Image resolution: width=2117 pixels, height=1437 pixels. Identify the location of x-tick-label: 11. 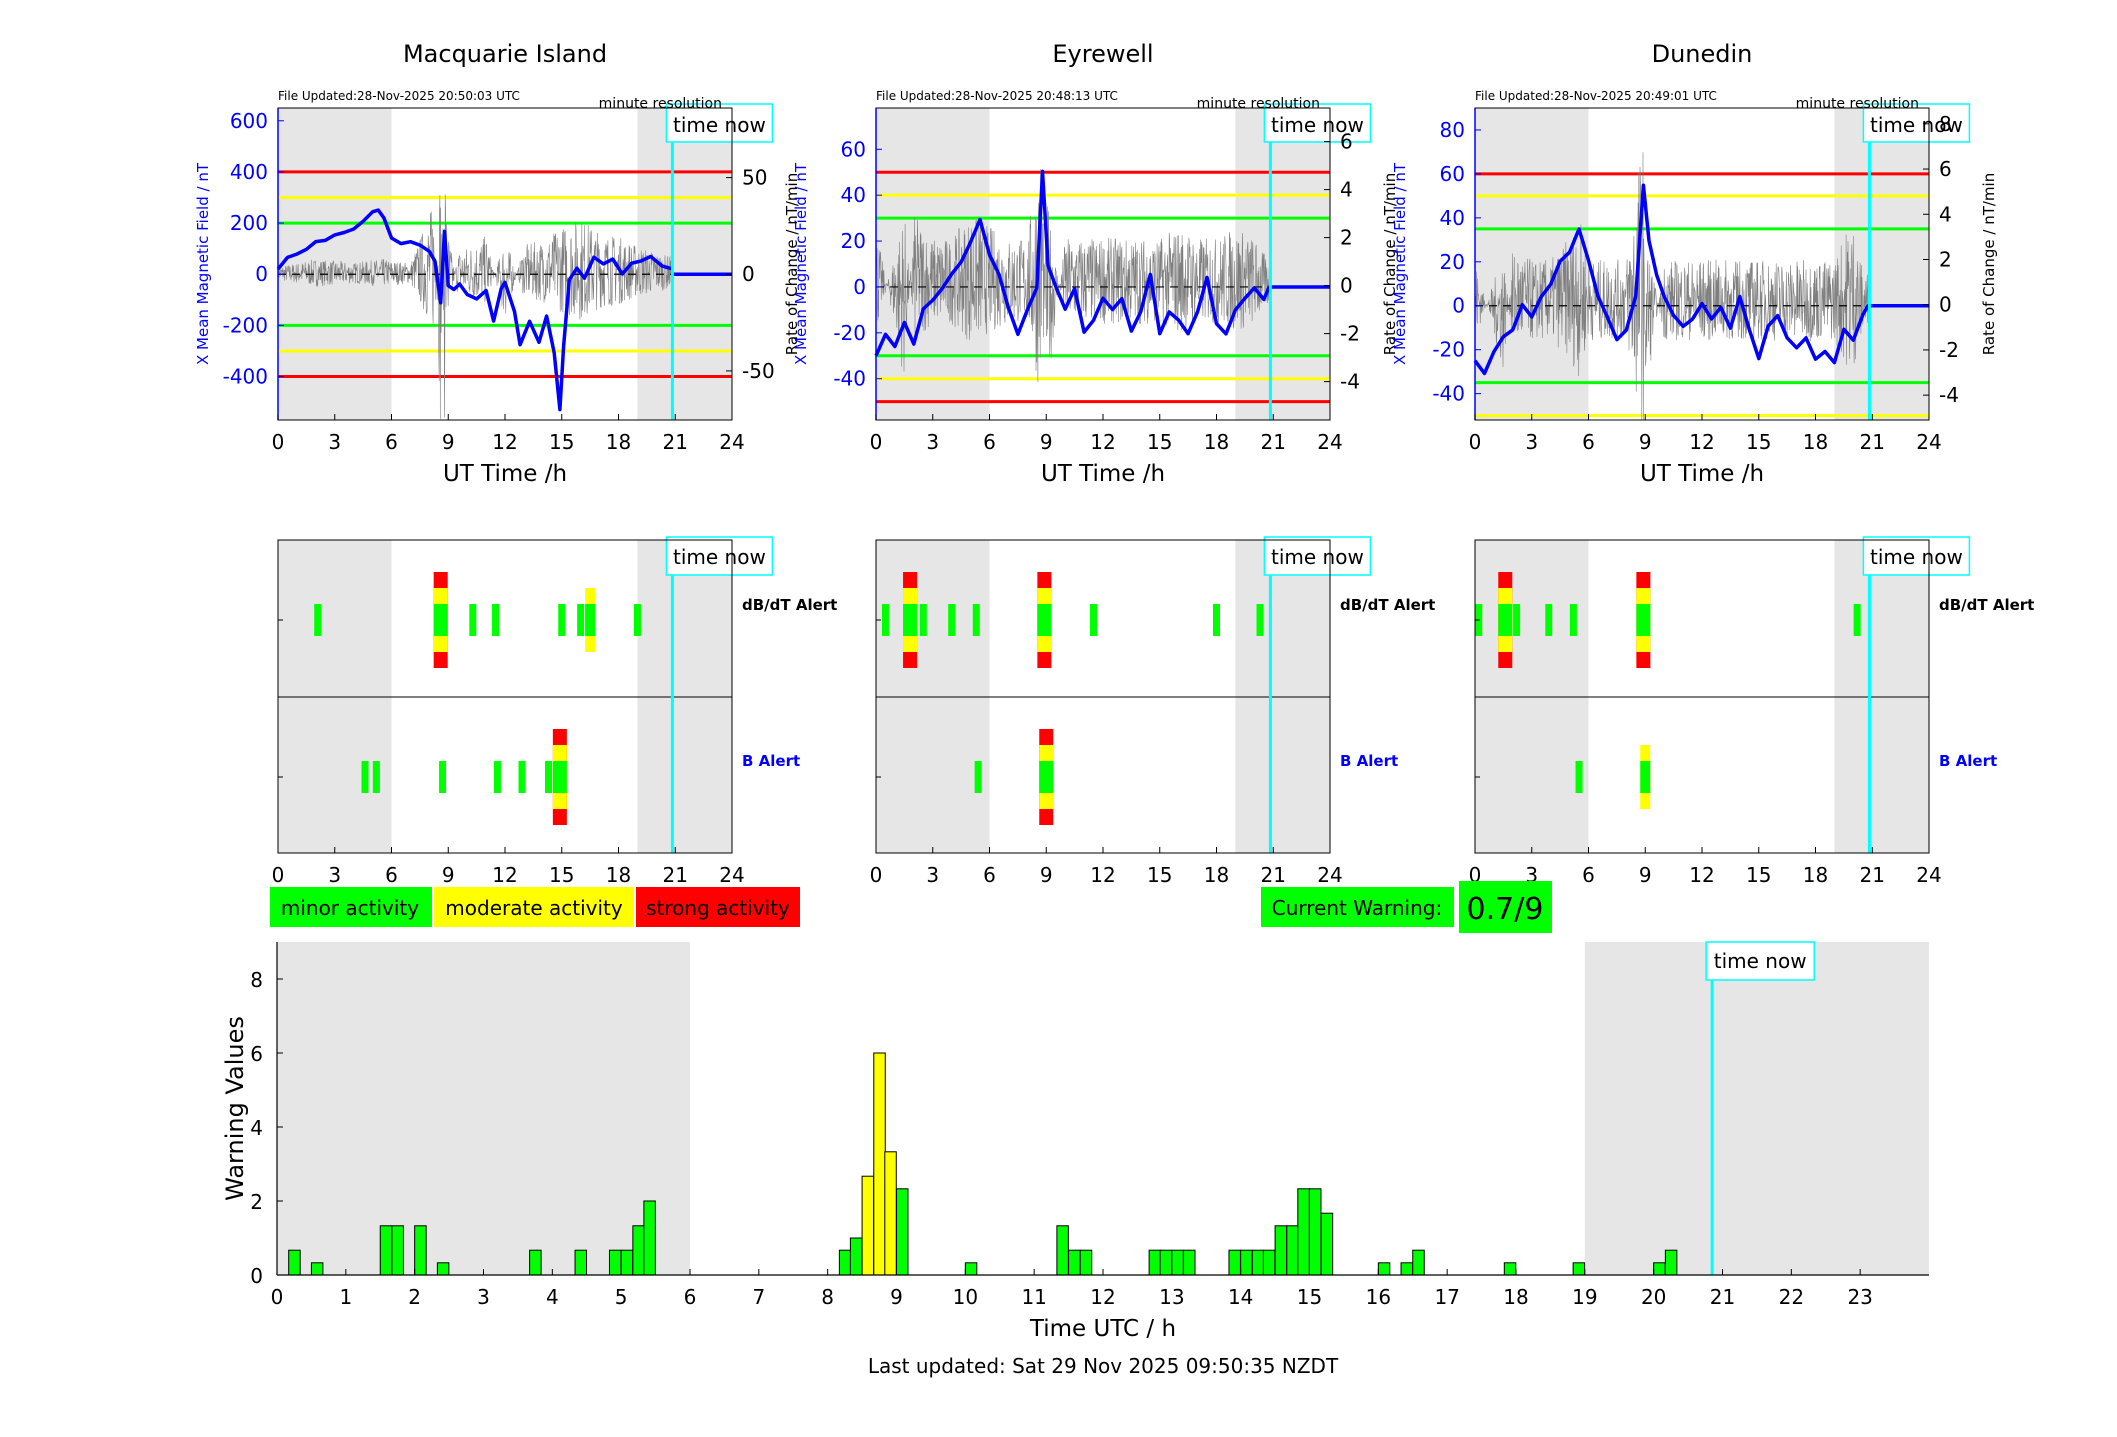
(1033, 1297).